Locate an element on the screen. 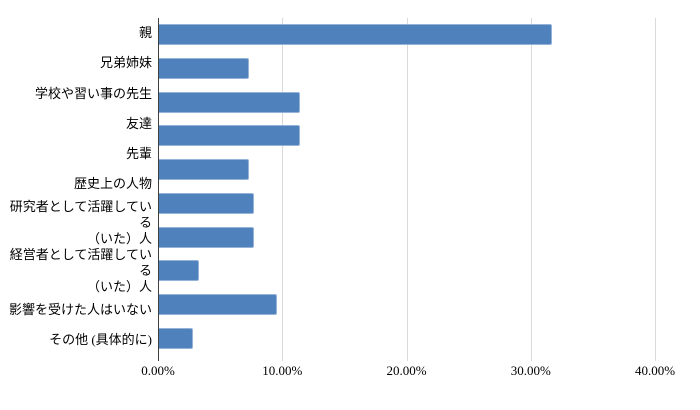  x-tick-label-40: 40.00% is located at coordinates (655, 370).